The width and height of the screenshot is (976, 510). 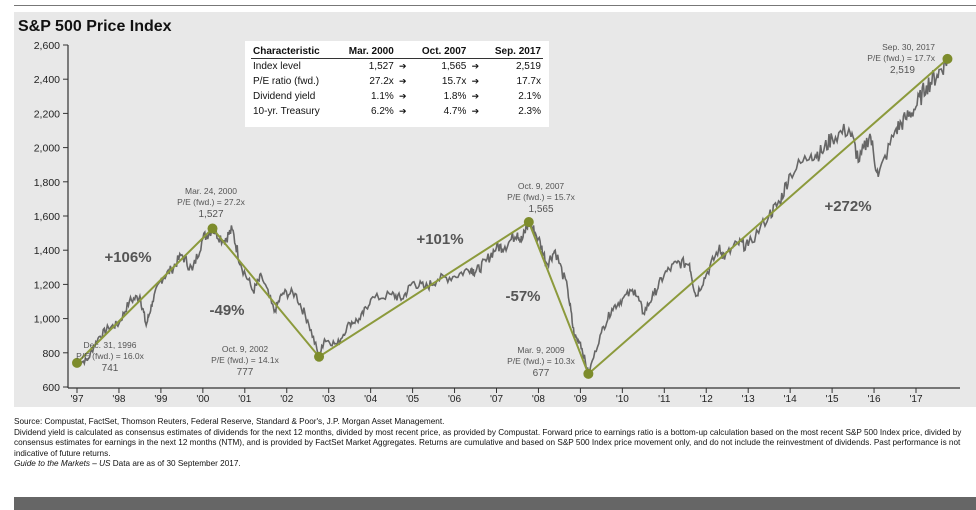 I want to click on x-tick-label: '16, so click(x=874, y=399).